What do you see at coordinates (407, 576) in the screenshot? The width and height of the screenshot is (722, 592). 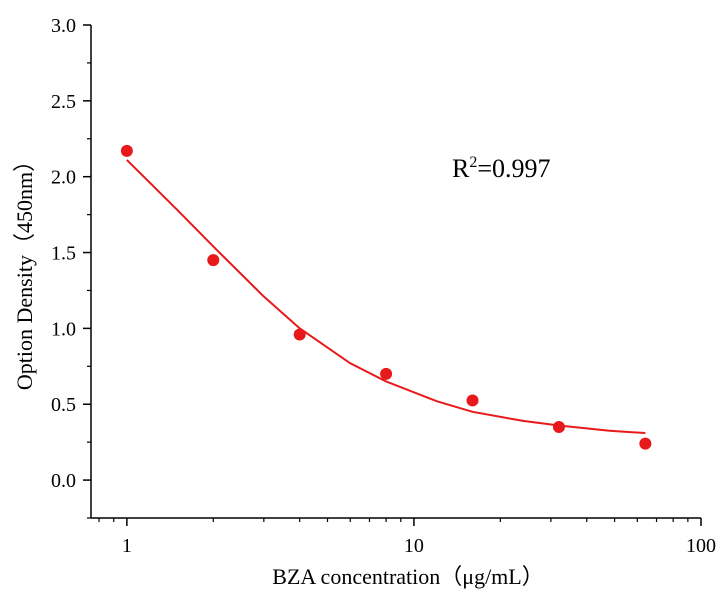 I see `x-axis-title: BZA concentration（μg/mL）` at bounding box center [407, 576].